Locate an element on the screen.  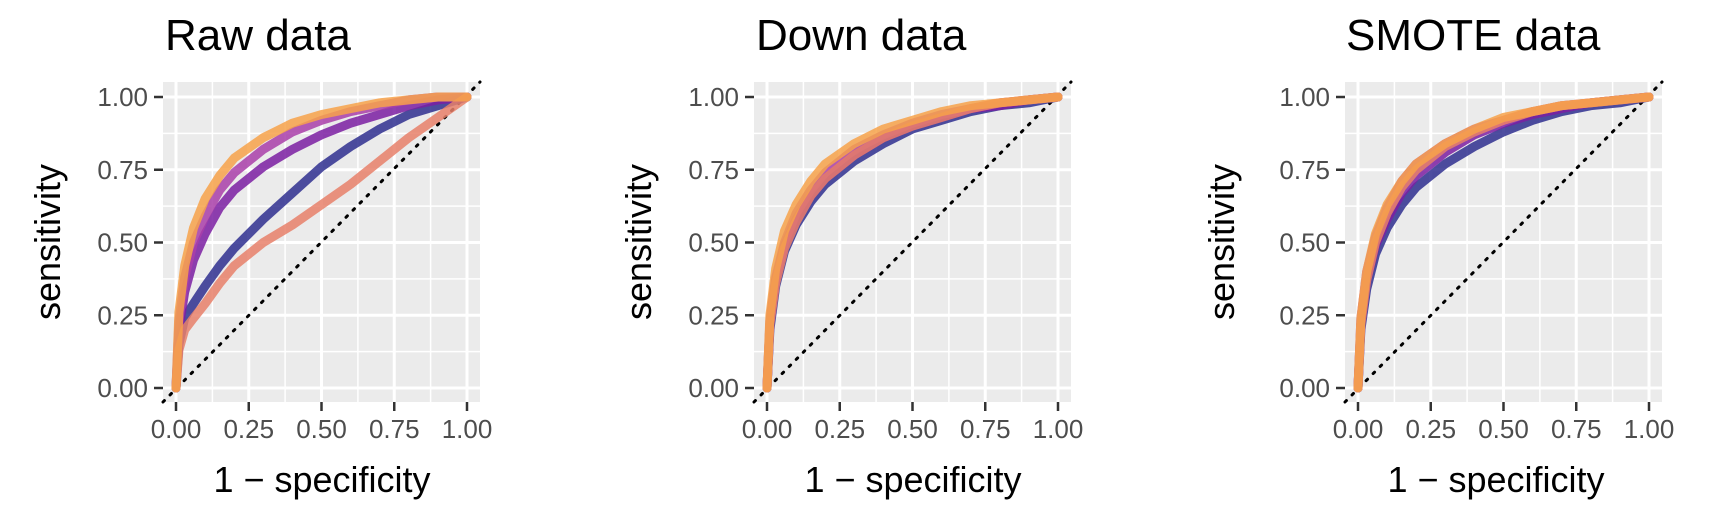
chart-title: Raw data is located at coordinates (258, 35).